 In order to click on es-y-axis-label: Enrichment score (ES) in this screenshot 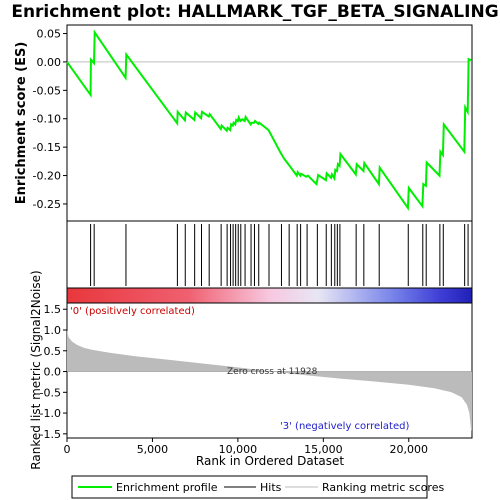, I will do `click(21, 123)`.